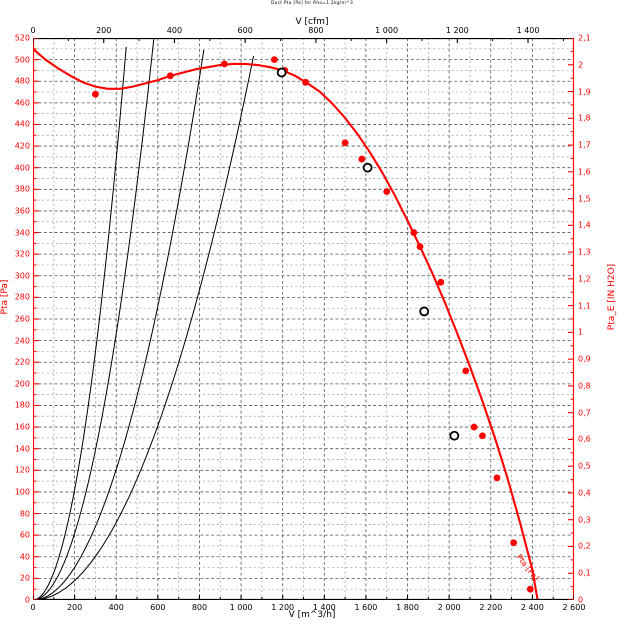  Describe the element at coordinates (312, 615) in the screenshot. I see `bottom-axis-title: V [m^3/h]` at that location.